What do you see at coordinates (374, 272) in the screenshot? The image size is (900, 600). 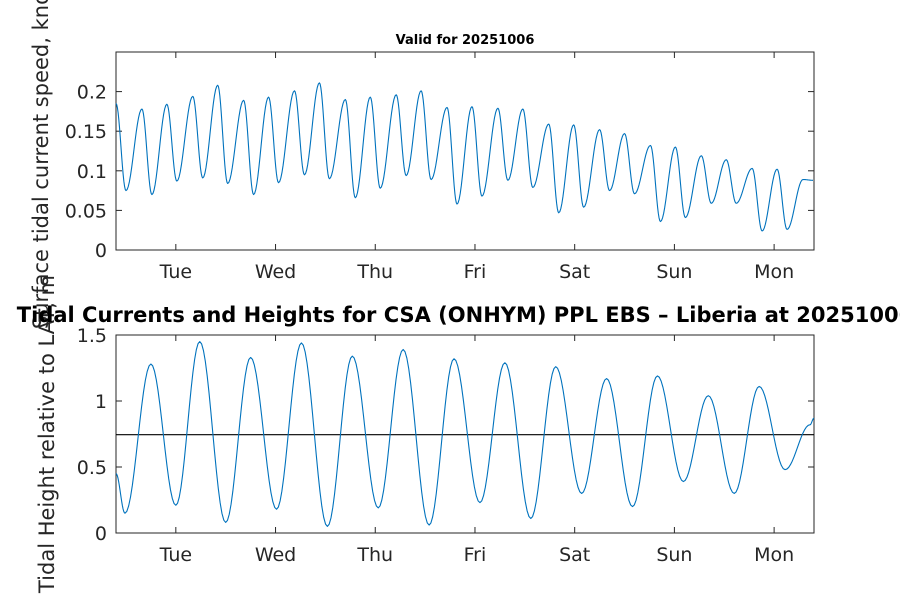 I see `current-speed-xtick-label: Thu` at bounding box center [374, 272].